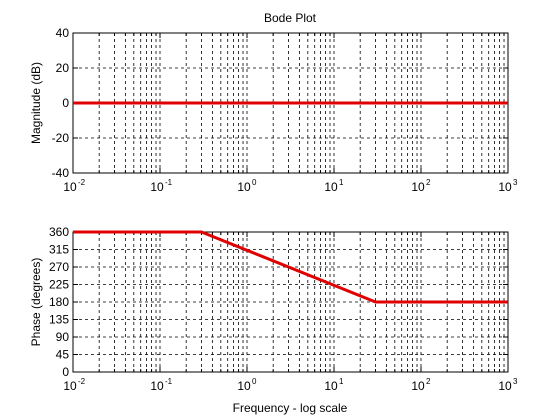 This screenshot has height=420, width=560. What do you see at coordinates (254, 182) in the screenshot?
I see `magnitude-x-tick-exponent: 0` at bounding box center [254, 182].